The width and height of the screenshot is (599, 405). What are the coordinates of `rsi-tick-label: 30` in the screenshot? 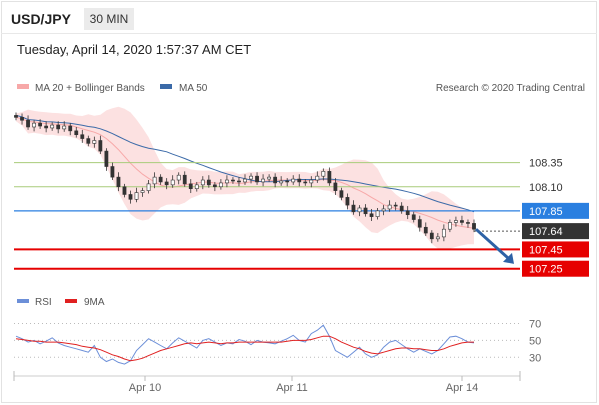 It's located at (535, 358).